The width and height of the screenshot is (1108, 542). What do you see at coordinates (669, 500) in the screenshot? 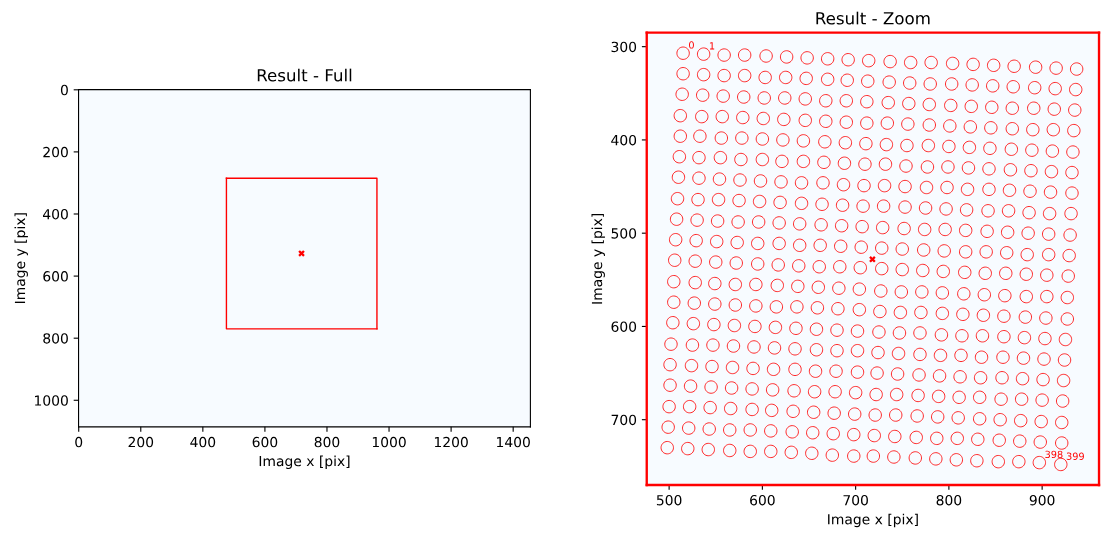
I see `x-tick-label: 500` at bounding box center [669, 500].